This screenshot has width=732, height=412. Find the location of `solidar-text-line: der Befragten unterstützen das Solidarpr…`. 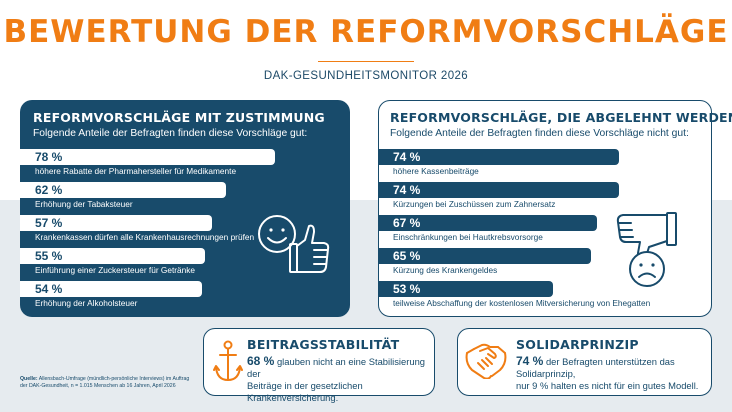

solidar-text-line: der Befragten unterstützen das Solidarpr… is located at coordinates (595, 367).